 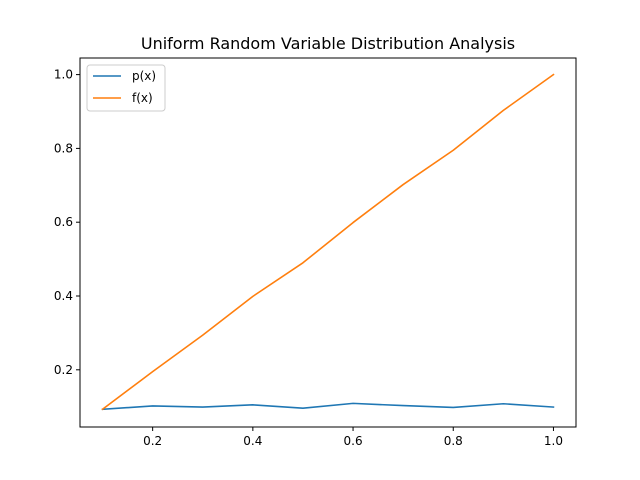 What do you see at coordinates (252, 441) in the screenshot?
I see `x-tick-label: 0.4` at bounding box center [252, 441].